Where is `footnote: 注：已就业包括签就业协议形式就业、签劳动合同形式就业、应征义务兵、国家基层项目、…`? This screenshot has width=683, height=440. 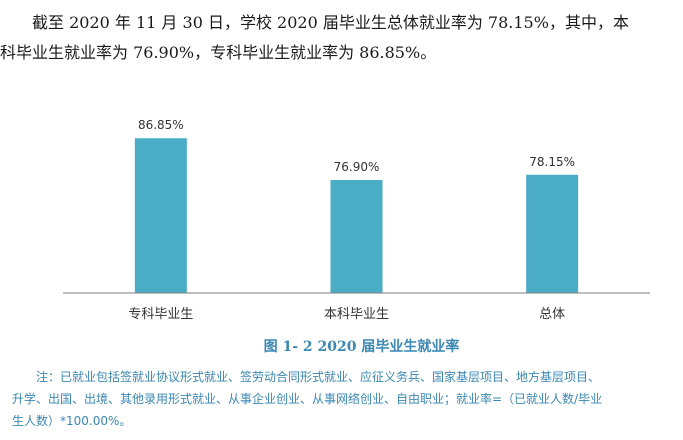 footnote: 注：已就业包括签就业协议形式就业、签劳动合同形式就业、应征义务兵、国家基层项目、… is located at coordinates (346, 399).